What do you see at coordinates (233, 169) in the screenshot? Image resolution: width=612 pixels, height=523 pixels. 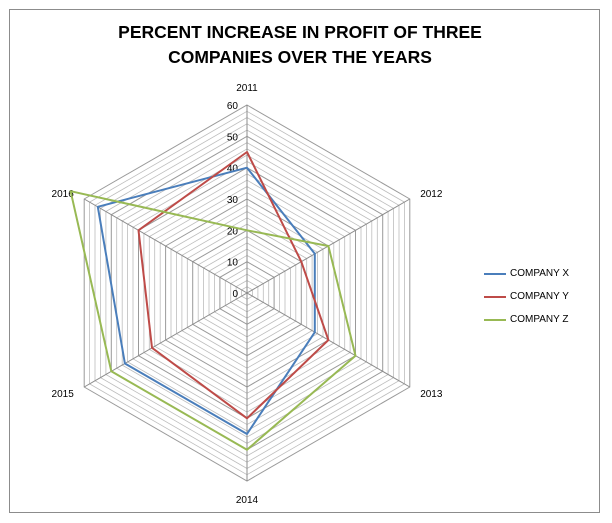 I see `tick-label: 40` at bounding box center [233, 169].